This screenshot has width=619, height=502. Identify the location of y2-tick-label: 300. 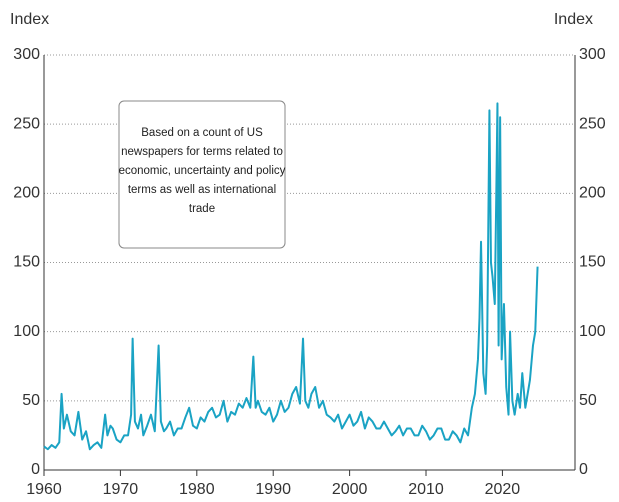
(592, 54).